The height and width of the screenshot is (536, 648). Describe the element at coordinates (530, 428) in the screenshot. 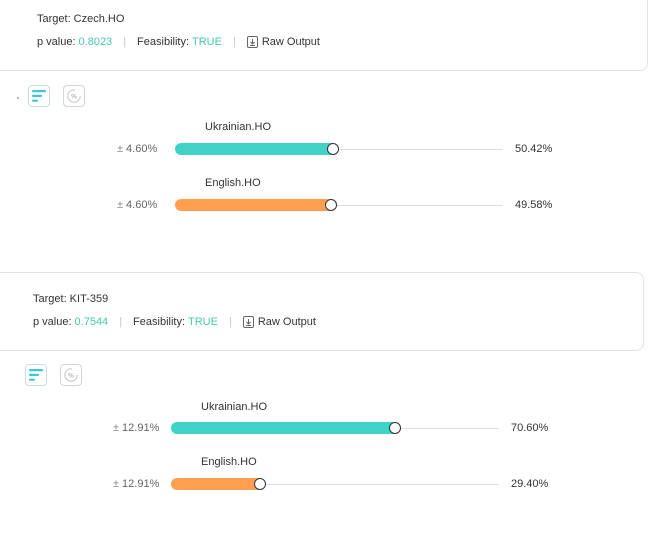

I see `percent-value: 70.60%` at that location.